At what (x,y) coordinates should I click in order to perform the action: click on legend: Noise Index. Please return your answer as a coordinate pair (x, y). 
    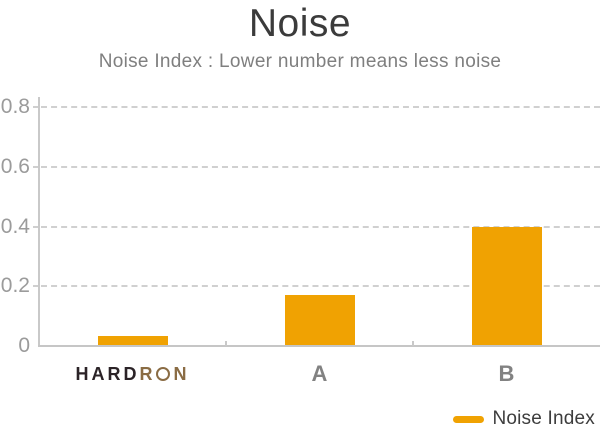
    Looking at the image, I should click on (524, 418).